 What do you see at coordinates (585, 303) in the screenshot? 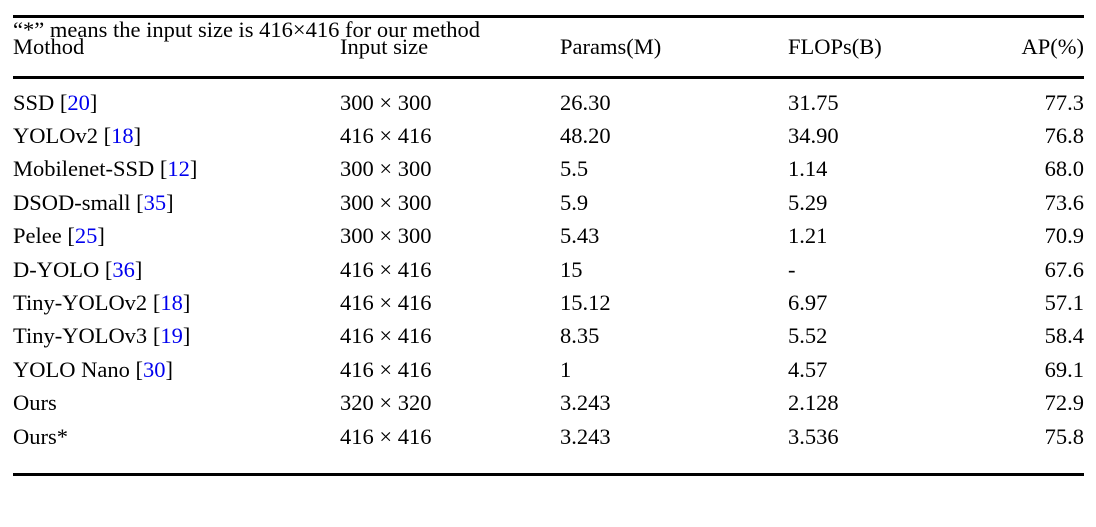
I see `params-cell: 15.12` at bounding box center [585, 303].